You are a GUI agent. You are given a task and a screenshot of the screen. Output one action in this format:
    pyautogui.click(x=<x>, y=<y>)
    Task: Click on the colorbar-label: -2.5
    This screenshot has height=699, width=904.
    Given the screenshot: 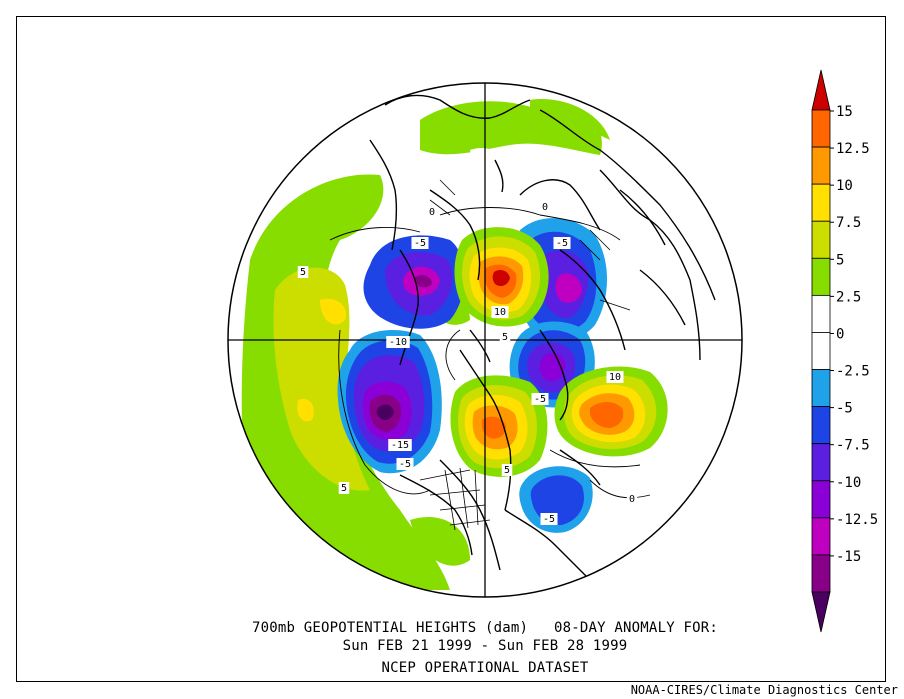 What is the action you would take?
    pyautogui.click(x=853, y=372)
    